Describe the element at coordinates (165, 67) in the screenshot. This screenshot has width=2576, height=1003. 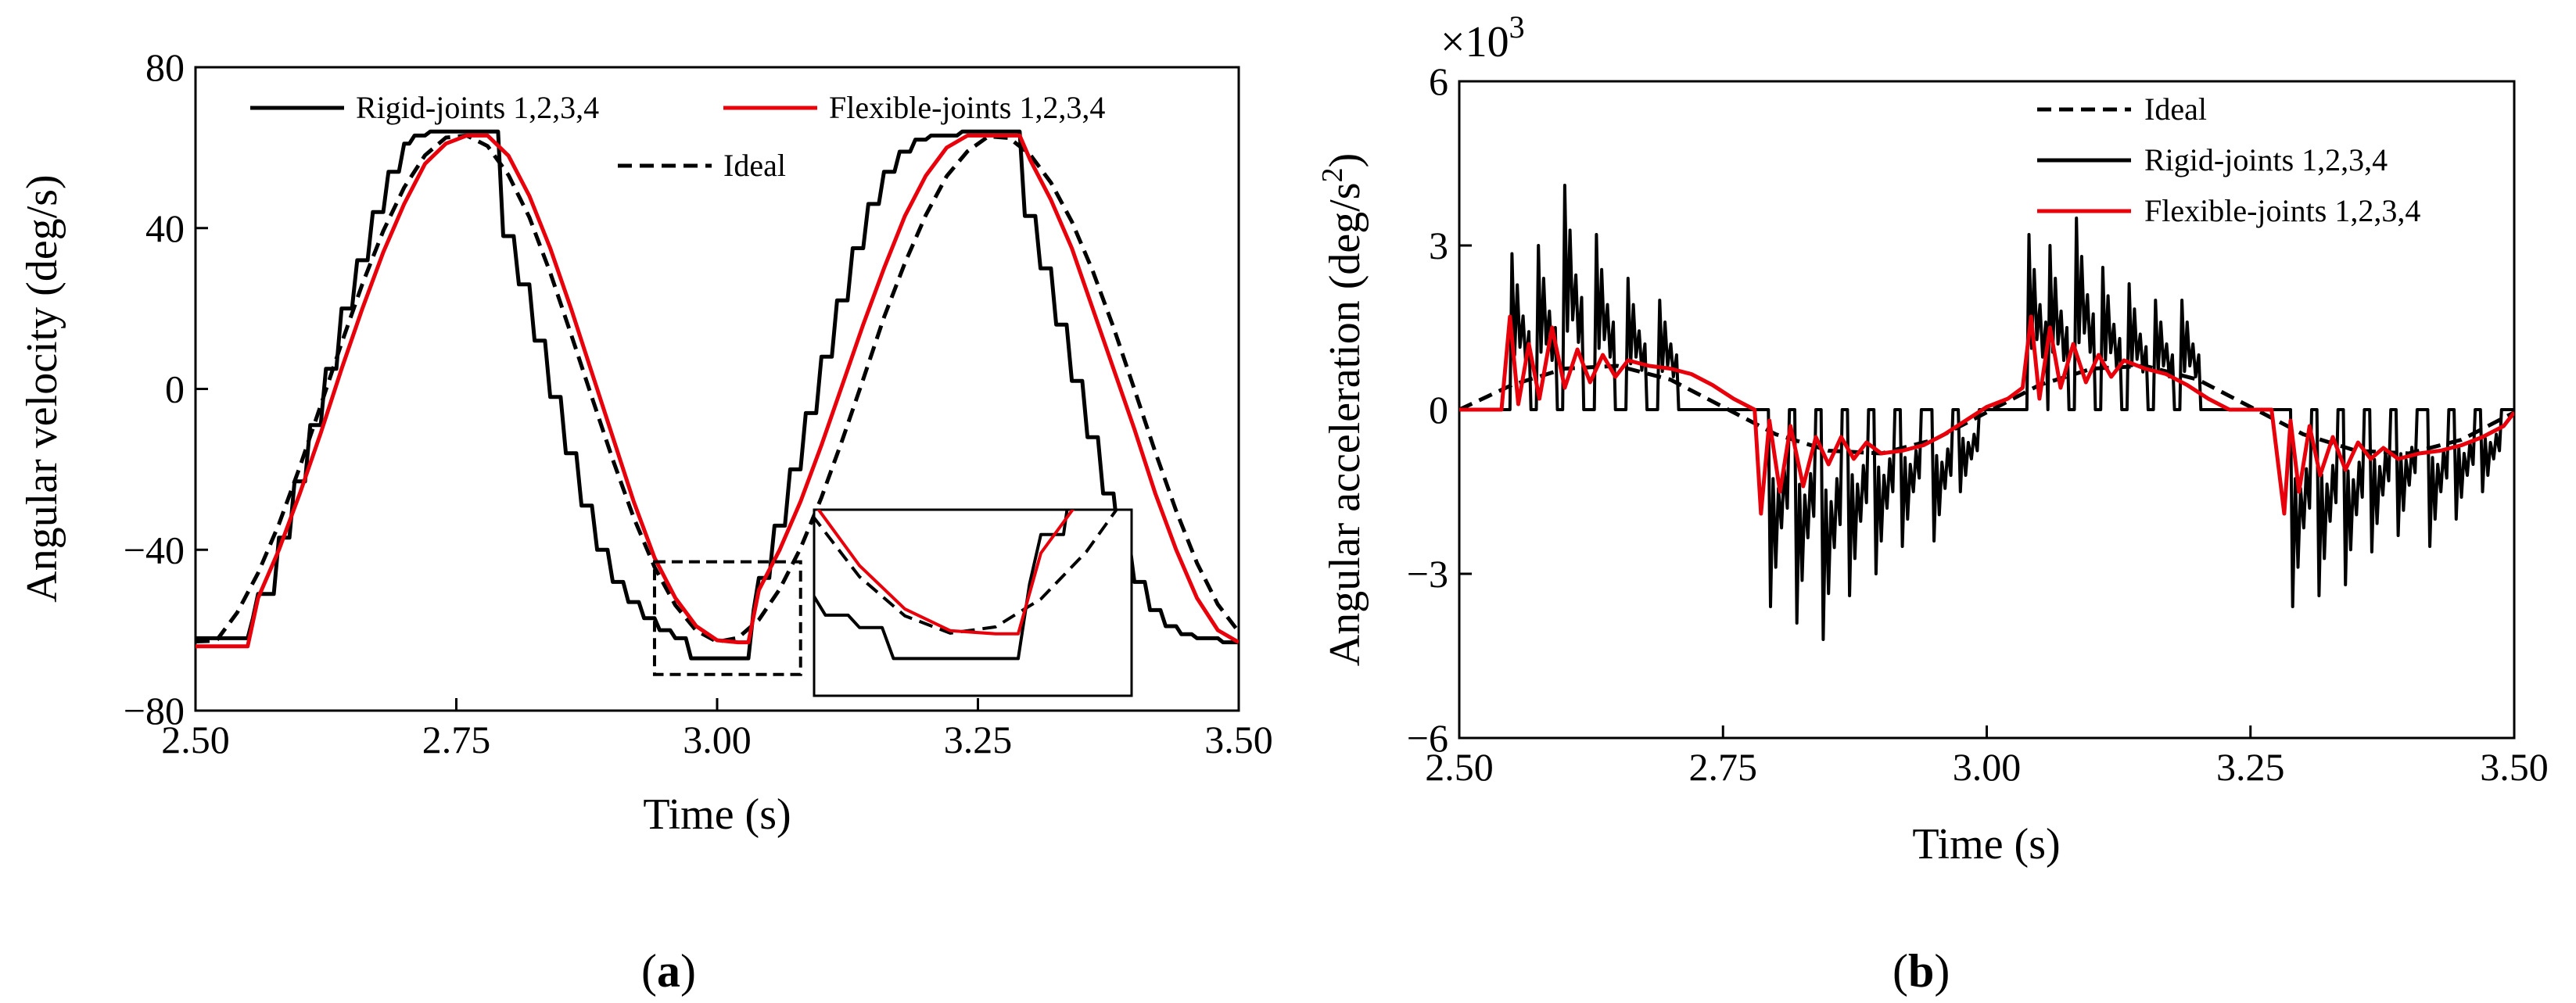
I see `a-ytick-label: 80` at that location.